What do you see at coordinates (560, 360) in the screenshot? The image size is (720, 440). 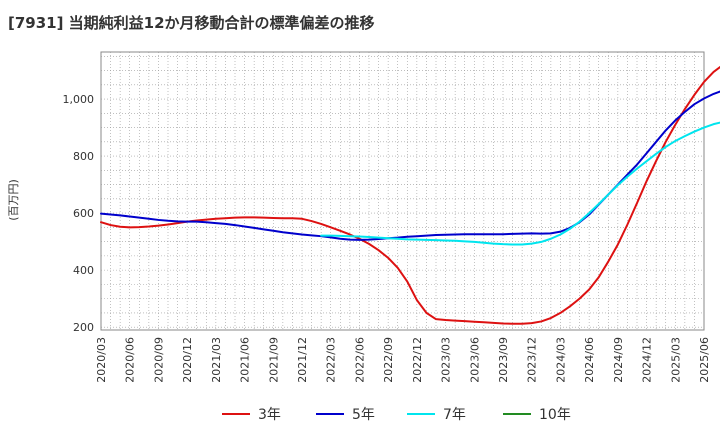 I see `x-tick-label: 2024/03` at bounding box center [560, 360].